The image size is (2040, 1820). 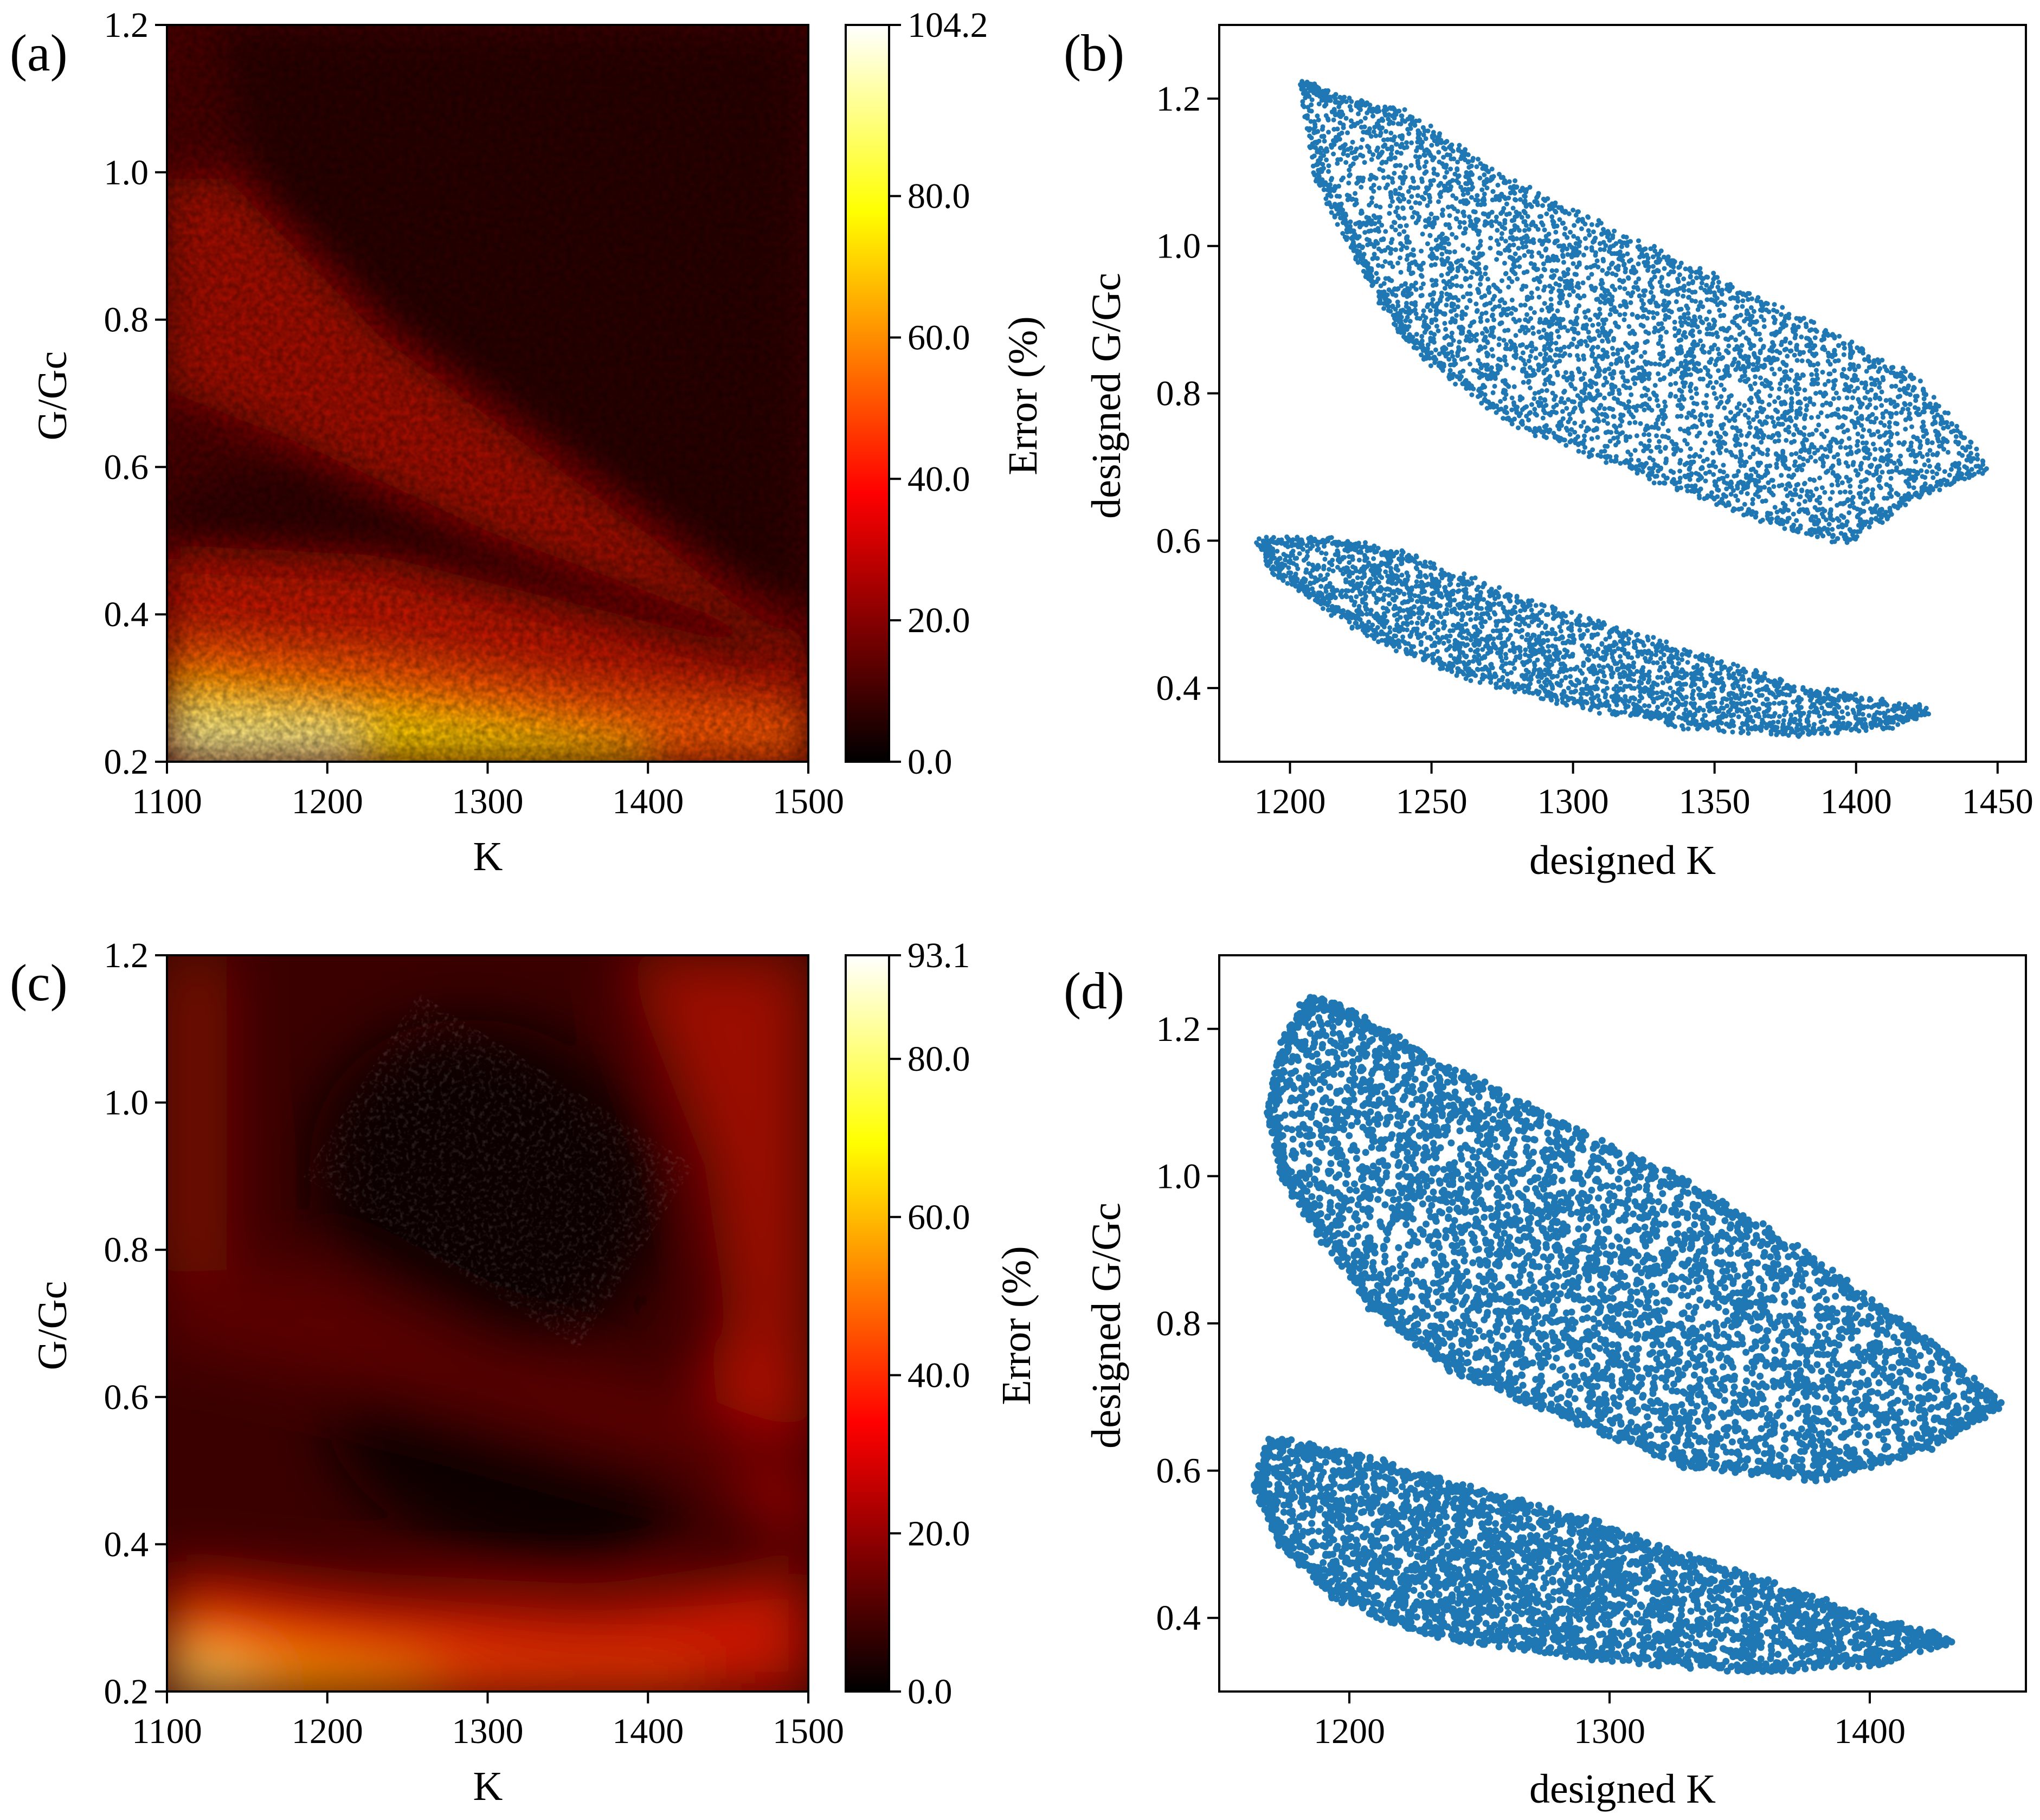 What do you see at coordinates (126, 320) in the screenshot?
I see `y-tick-label: 0.8` at bounding box center [126, 320].